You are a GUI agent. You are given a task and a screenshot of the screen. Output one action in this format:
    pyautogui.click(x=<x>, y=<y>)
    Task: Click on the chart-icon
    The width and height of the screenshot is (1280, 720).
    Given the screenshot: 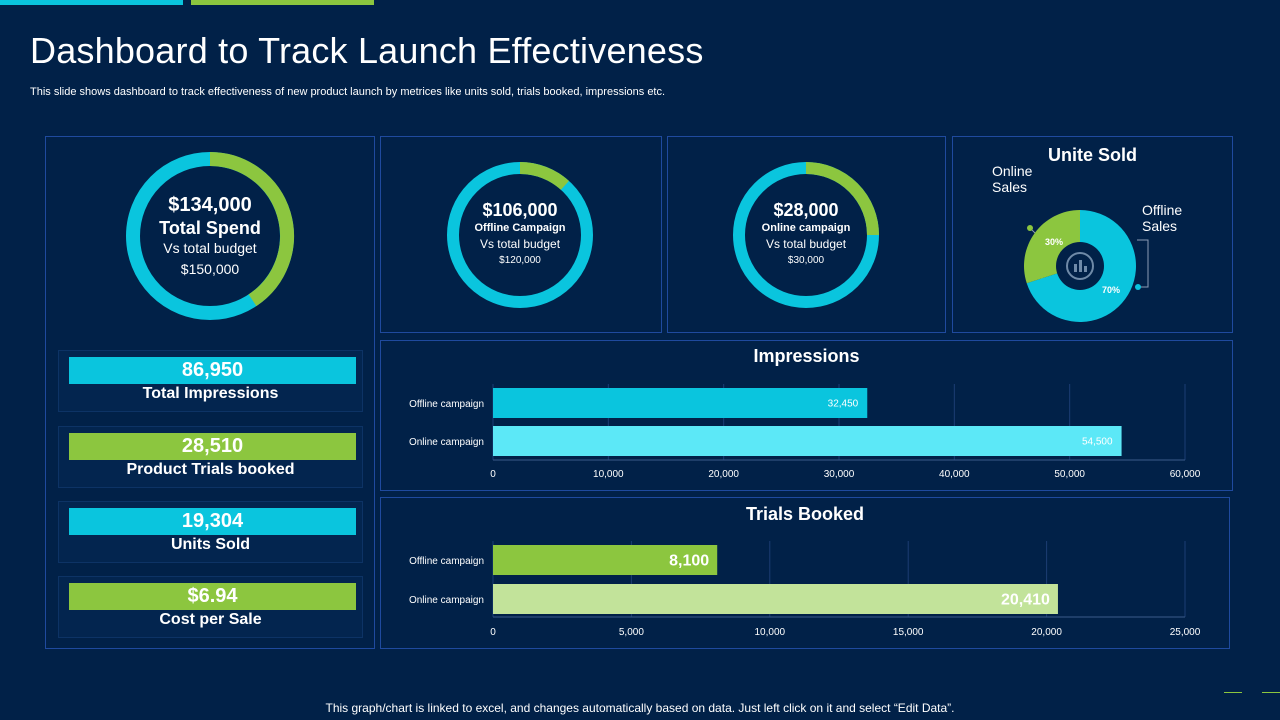 What is the action you would take?
    pyautogui.click(x=1080, y=266)
    